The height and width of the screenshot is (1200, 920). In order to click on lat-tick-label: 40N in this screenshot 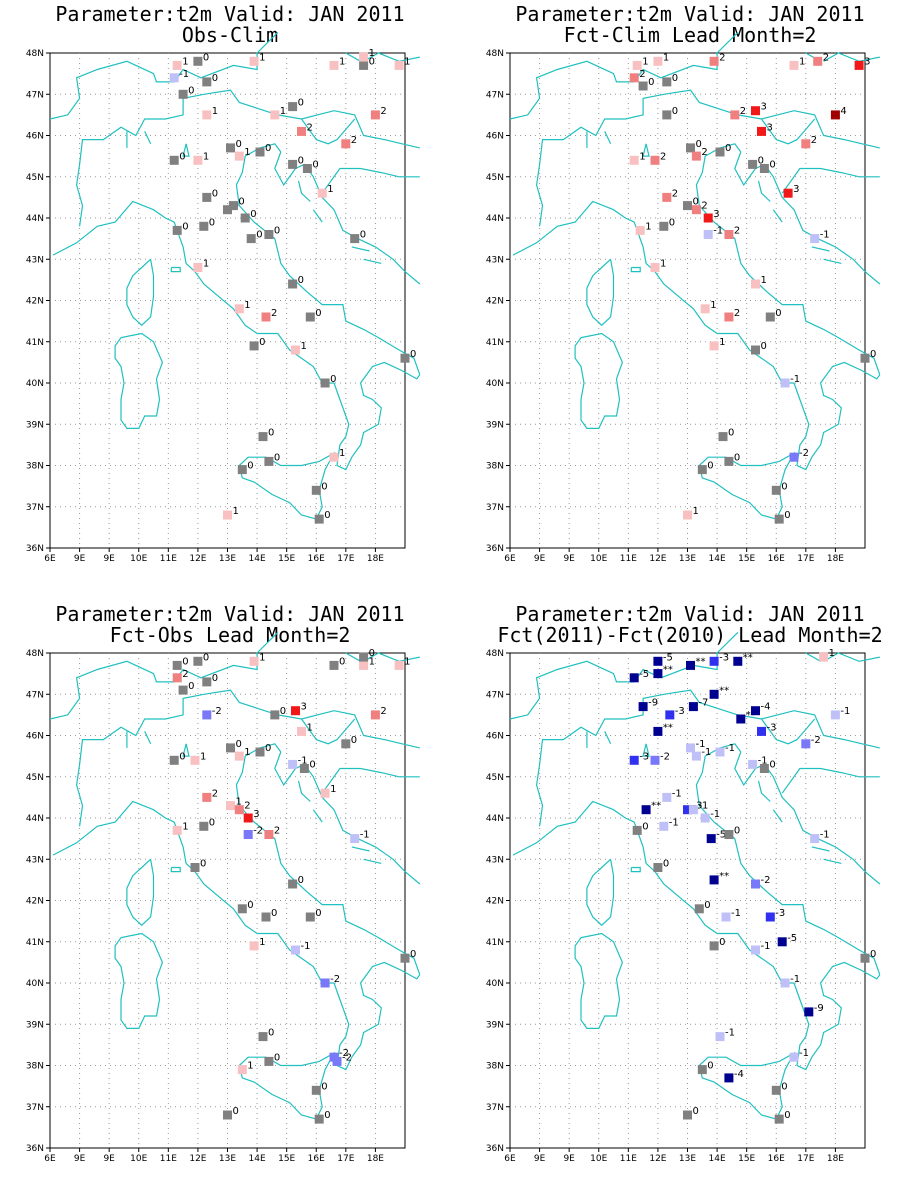, I will do `click(495, 384)`.